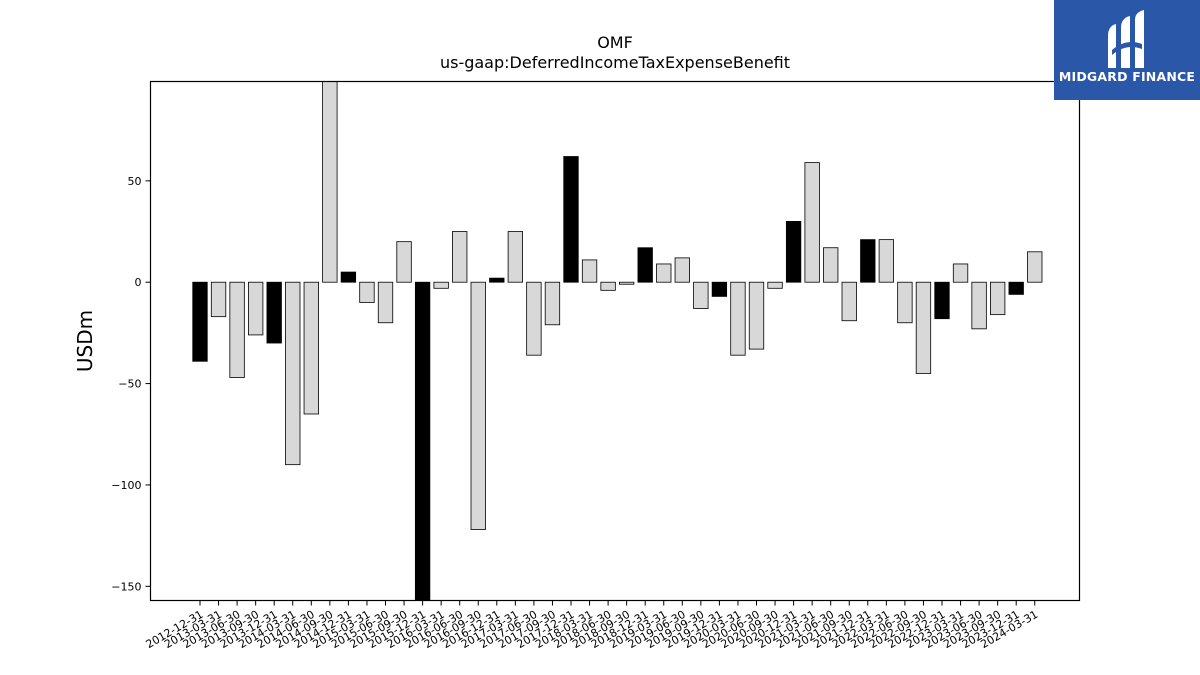 This screenshot has width=1200, height=675. I want to click on midgard-logo-icon, so click(1126, 39).